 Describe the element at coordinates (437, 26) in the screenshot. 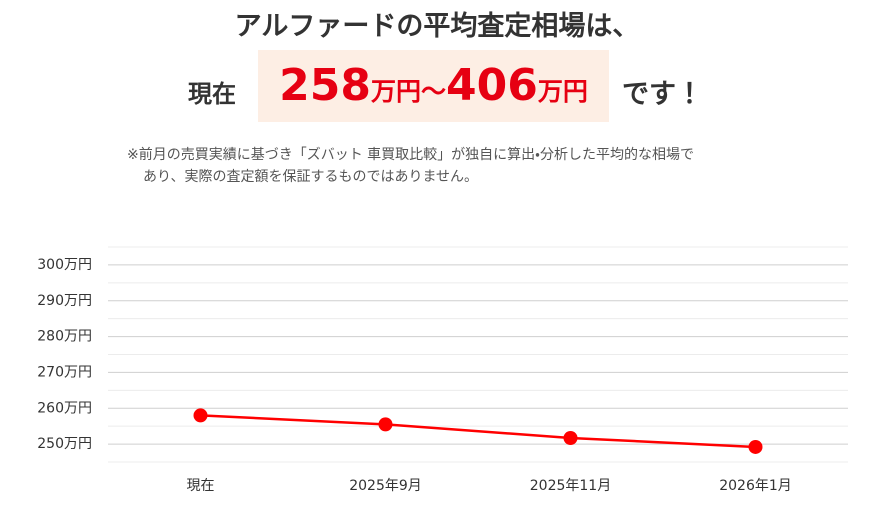

I see `headline: アルファードの平均査定相場は、` at that location.